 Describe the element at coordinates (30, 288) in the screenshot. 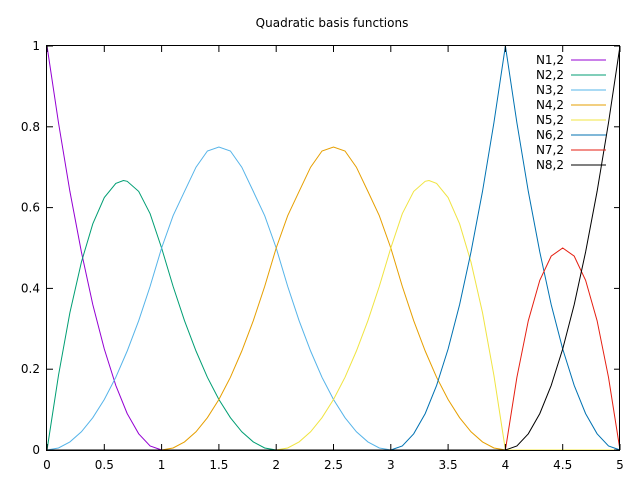

I see `y-tick-label: 0.4` at that location.